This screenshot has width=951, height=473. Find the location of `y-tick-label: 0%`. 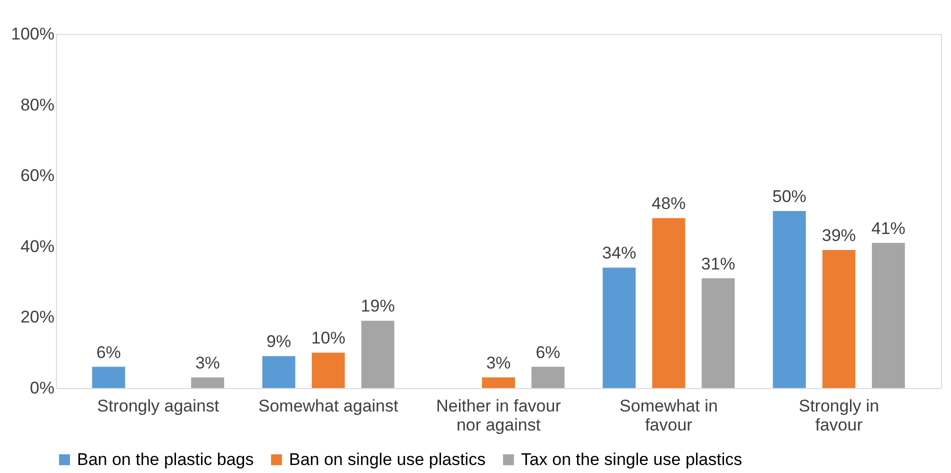

y-tick-label: 0% is located at coordinates (42, 388).